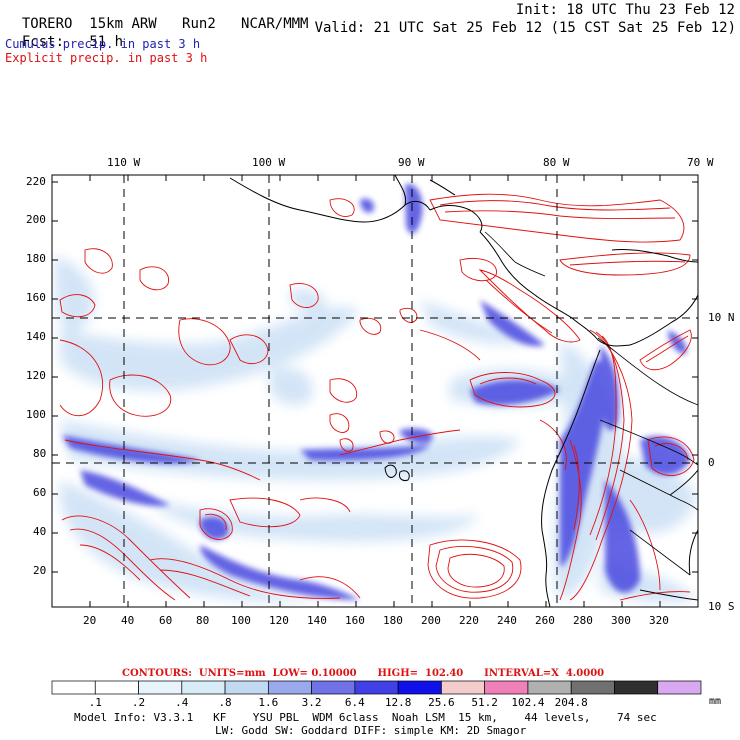 This screenshot has height=740, width=740. I want to click on colorbar-label: 51.2, so click(484, 702).